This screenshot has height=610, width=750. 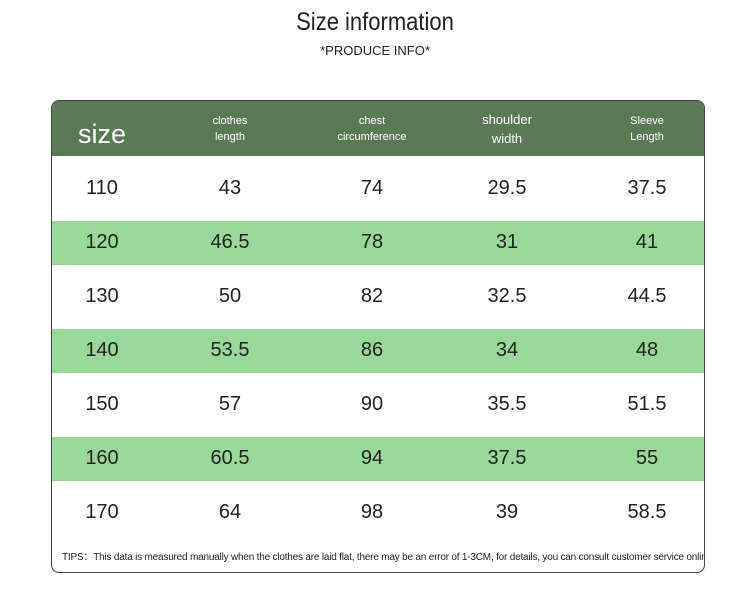 I want to click on subtitle: *PRODUCE INFO*, so click(x=375, y=50).